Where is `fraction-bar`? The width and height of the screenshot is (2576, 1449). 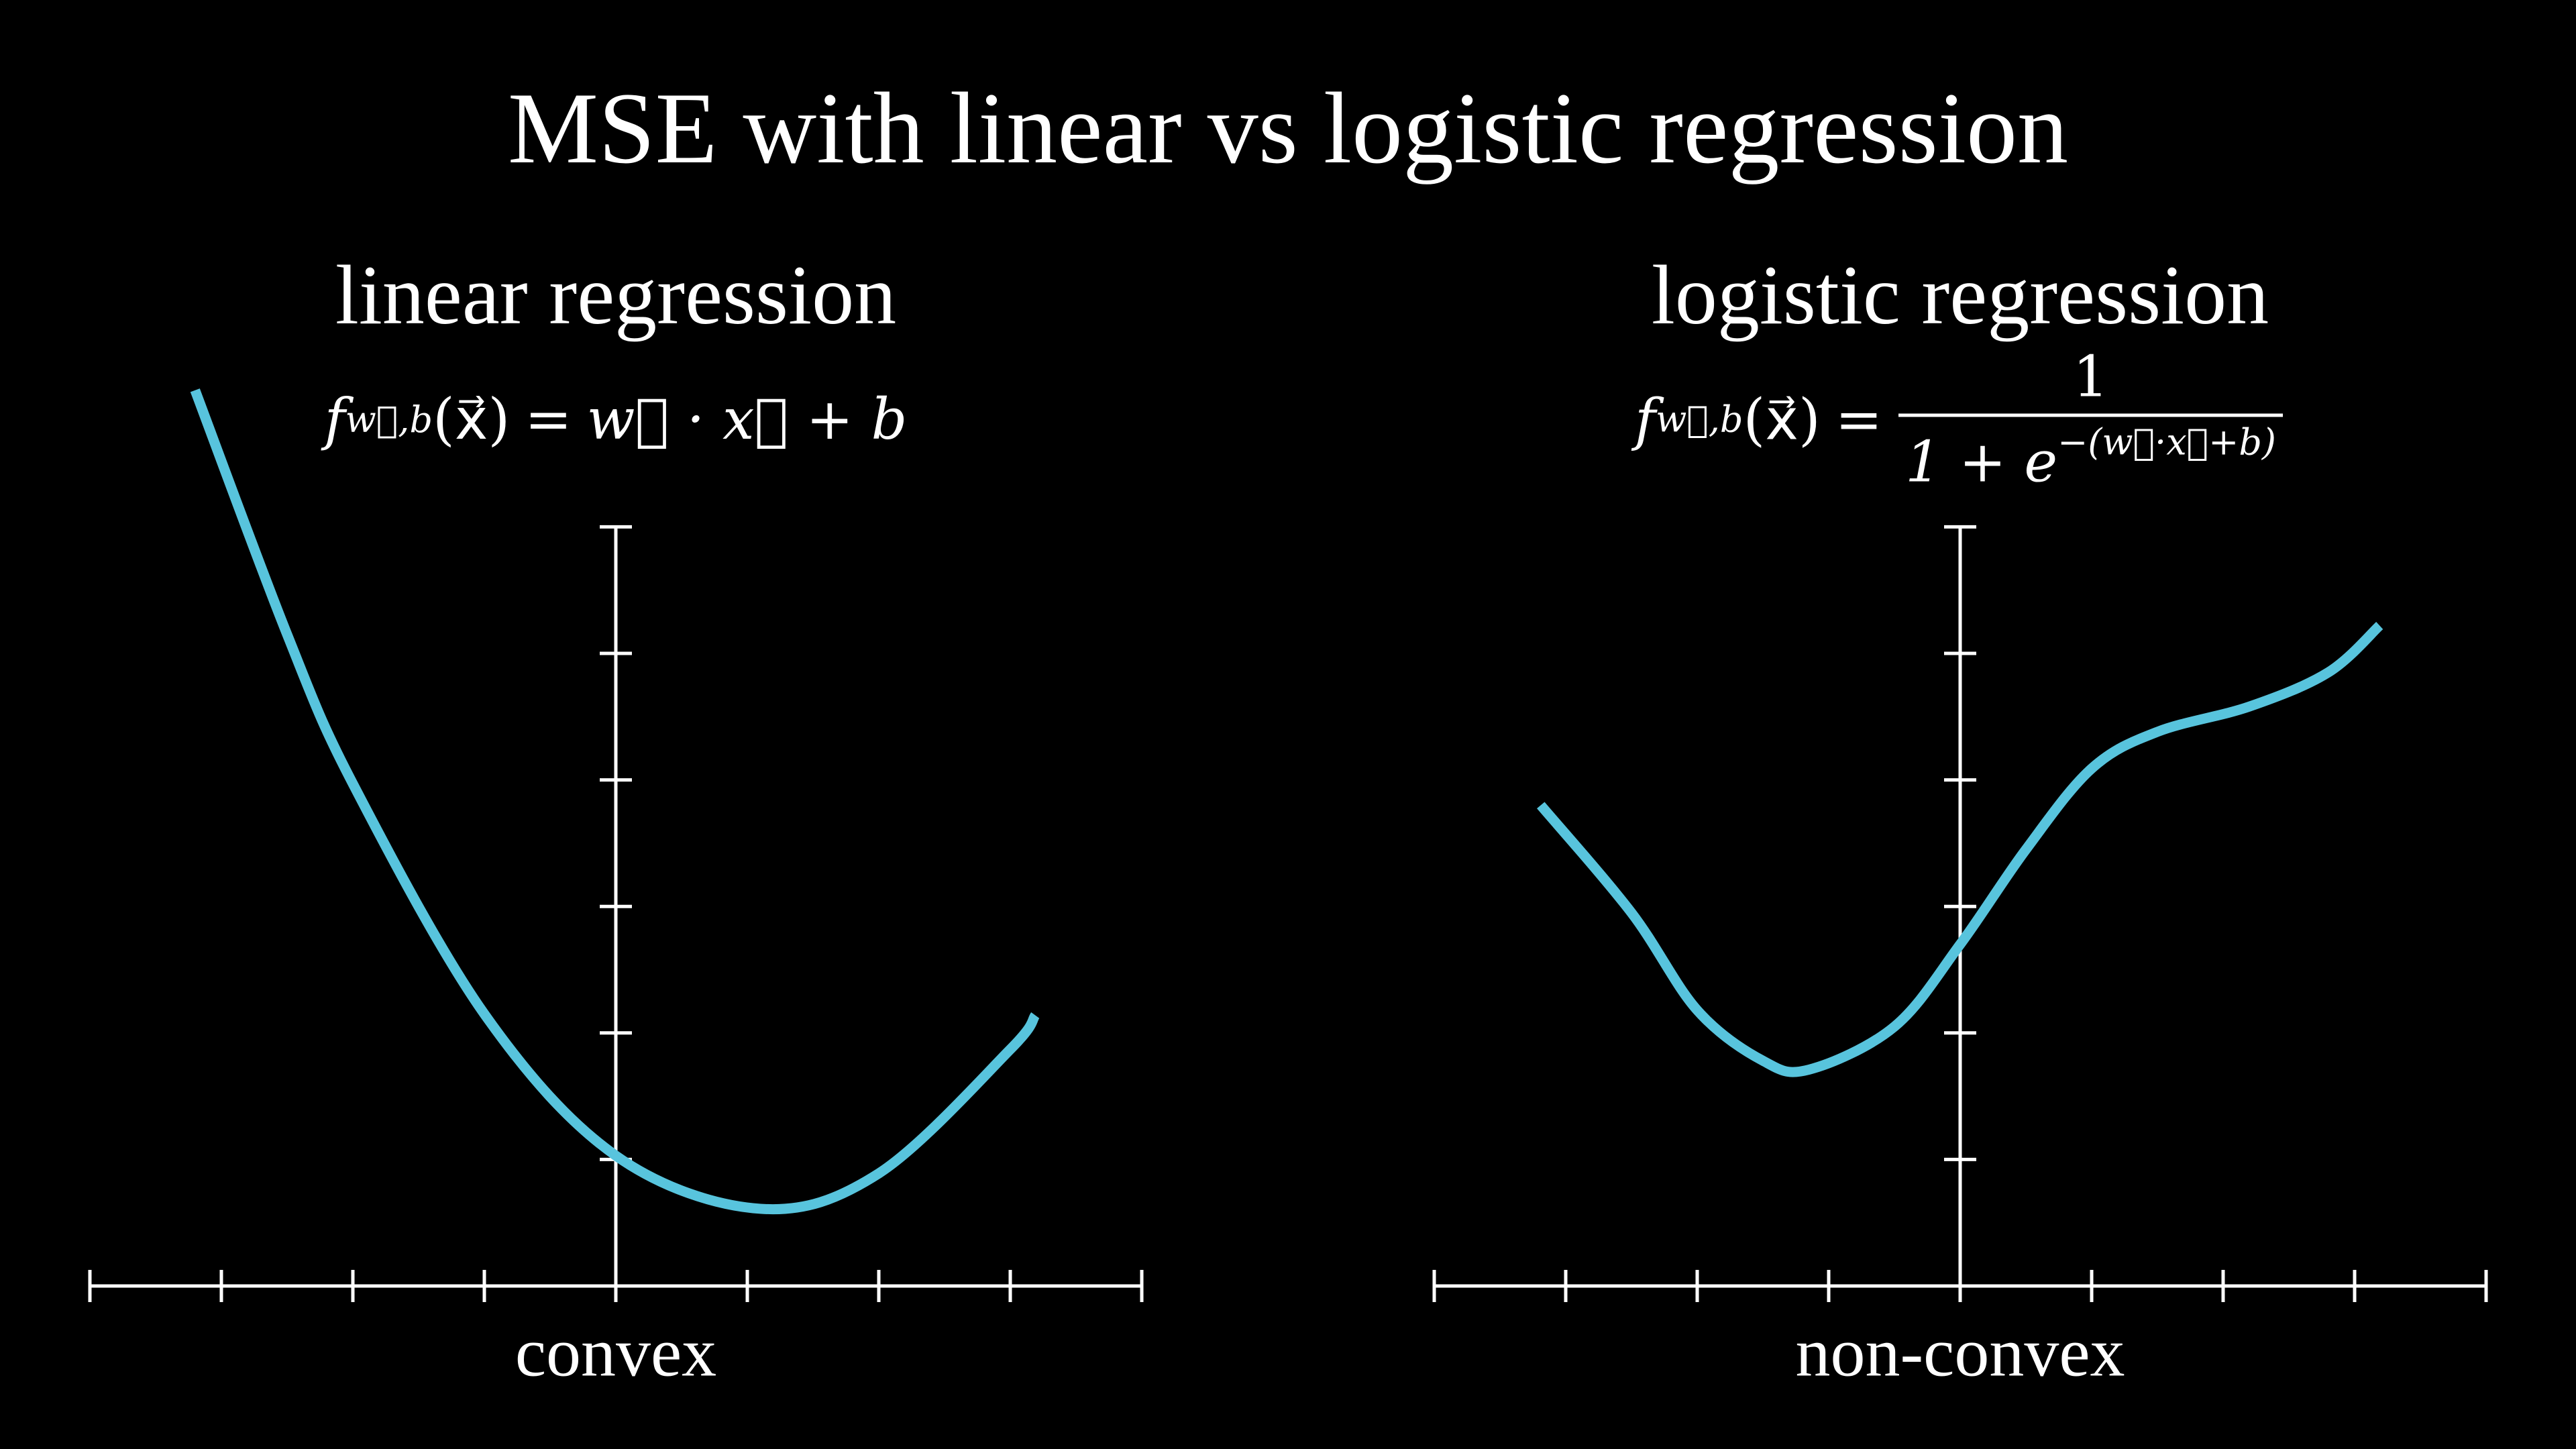
fraction-bar is located at coordinates (2090, 415).